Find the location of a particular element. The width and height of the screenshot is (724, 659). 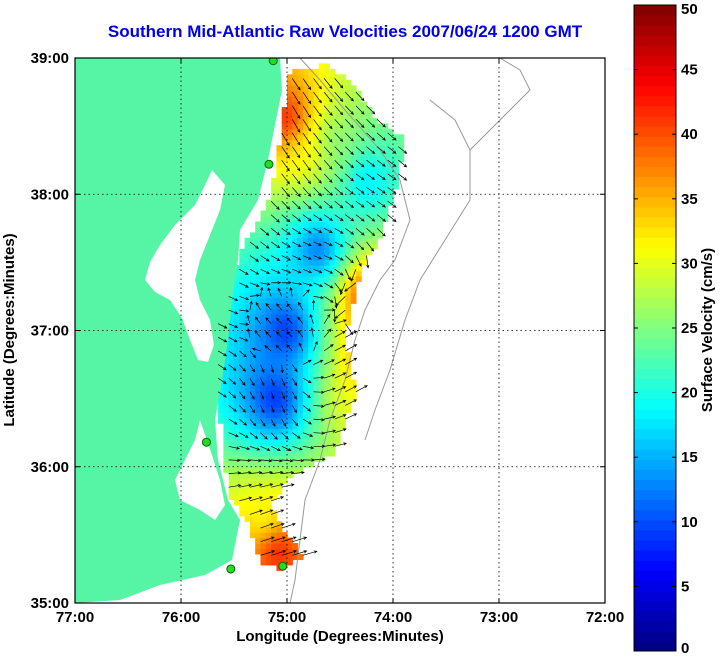

colorbar-label: Surface Velocity (cm/s) is located at coordinates (707, 330).